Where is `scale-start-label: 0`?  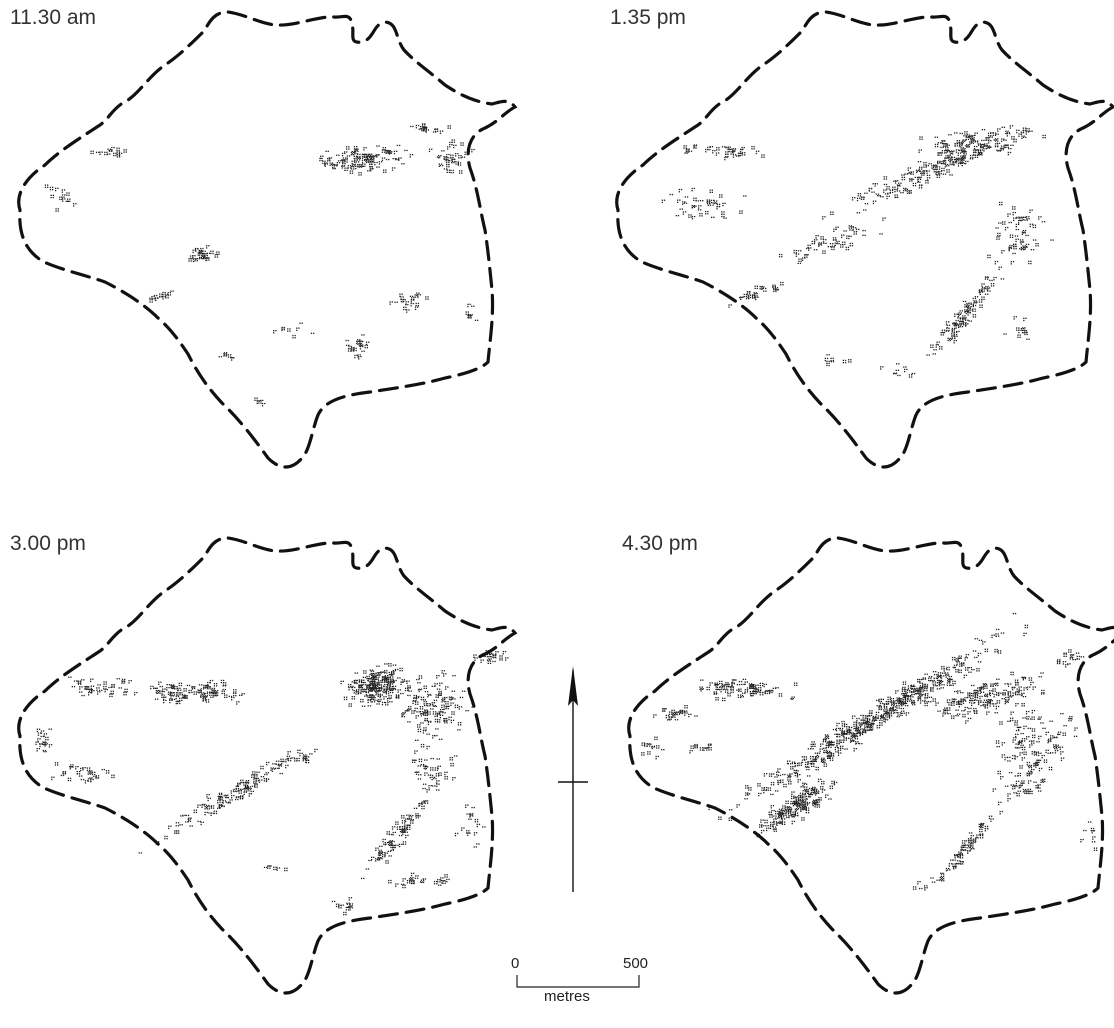 scale-start-label: 0 is located at coordinates (515, 963).